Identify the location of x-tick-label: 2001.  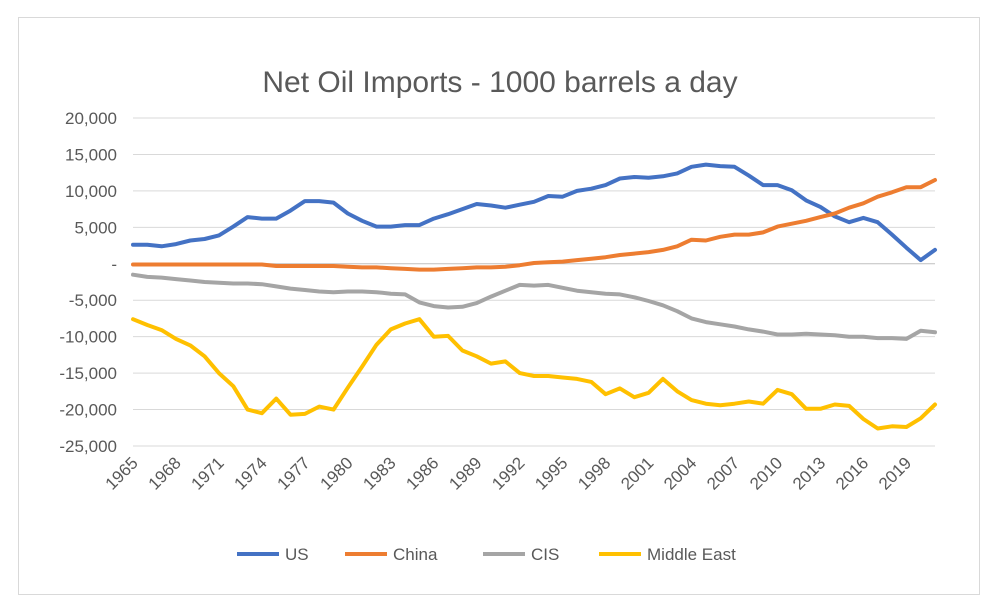
(637, 473).